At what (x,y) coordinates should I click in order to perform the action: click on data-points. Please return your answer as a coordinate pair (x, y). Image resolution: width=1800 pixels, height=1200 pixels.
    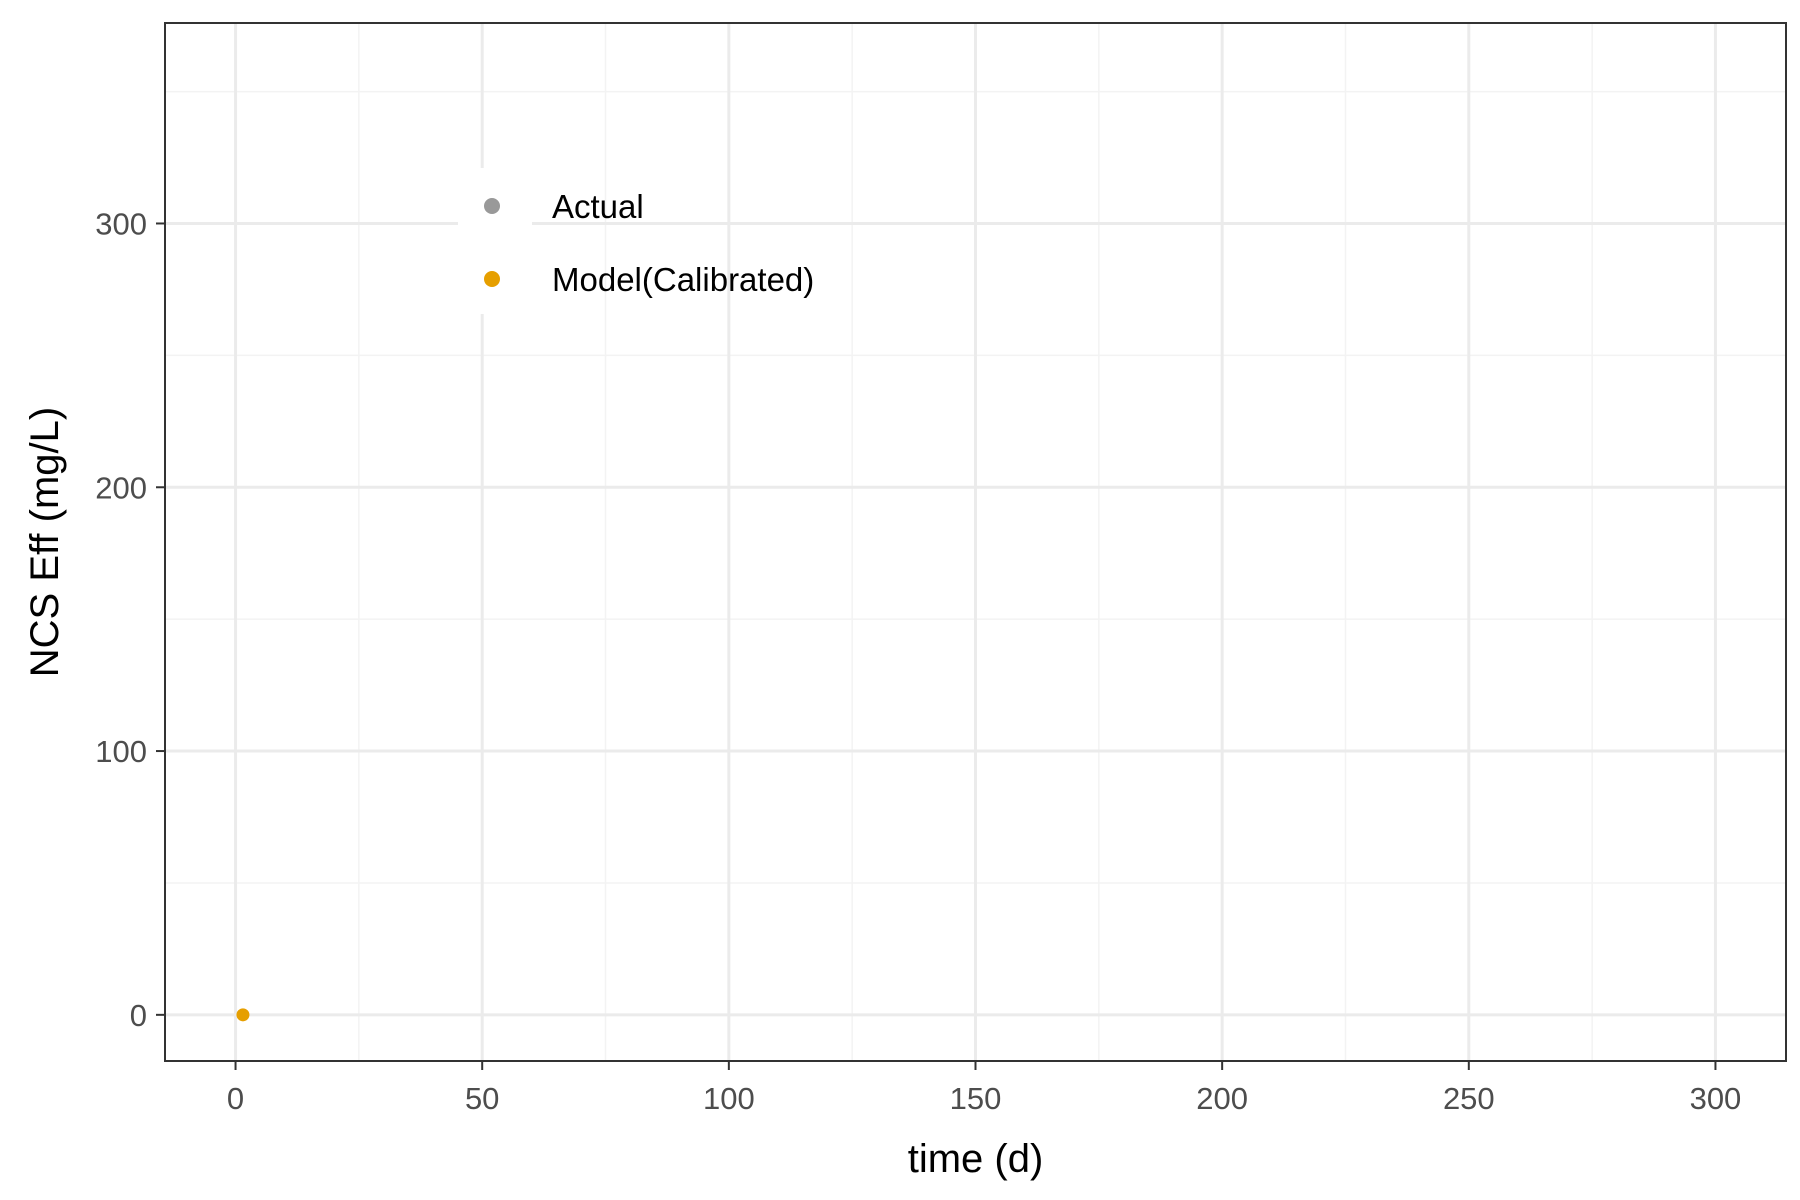
    Looking at the image, I should click on (243, 1015).